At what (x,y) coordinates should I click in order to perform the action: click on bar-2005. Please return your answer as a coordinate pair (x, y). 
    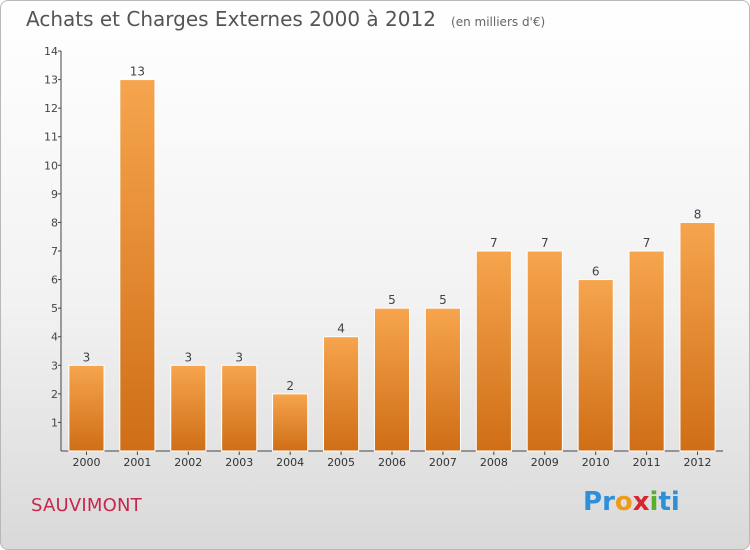
    Looking at the image, I should click on (341, 394).